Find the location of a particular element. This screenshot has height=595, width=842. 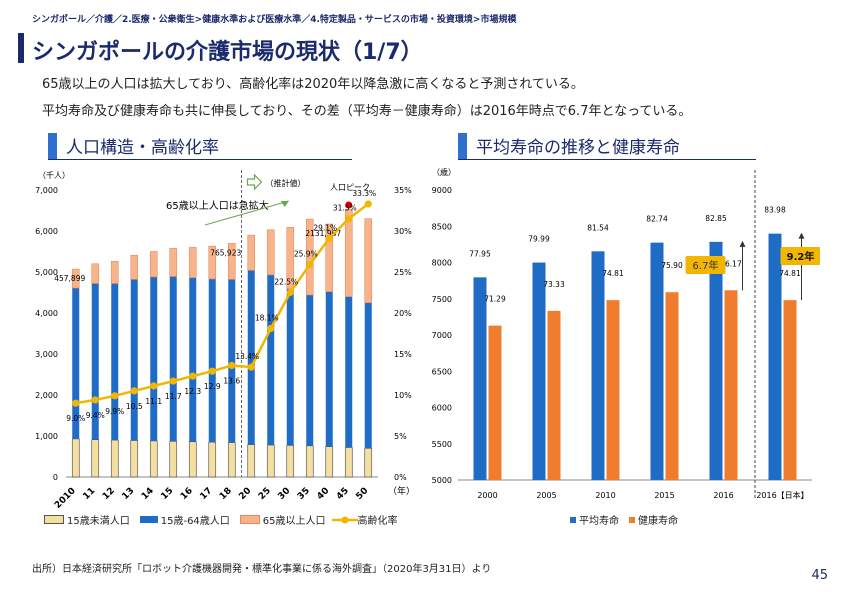

x-tick-label: 20 is located at coordinates (245, 494).